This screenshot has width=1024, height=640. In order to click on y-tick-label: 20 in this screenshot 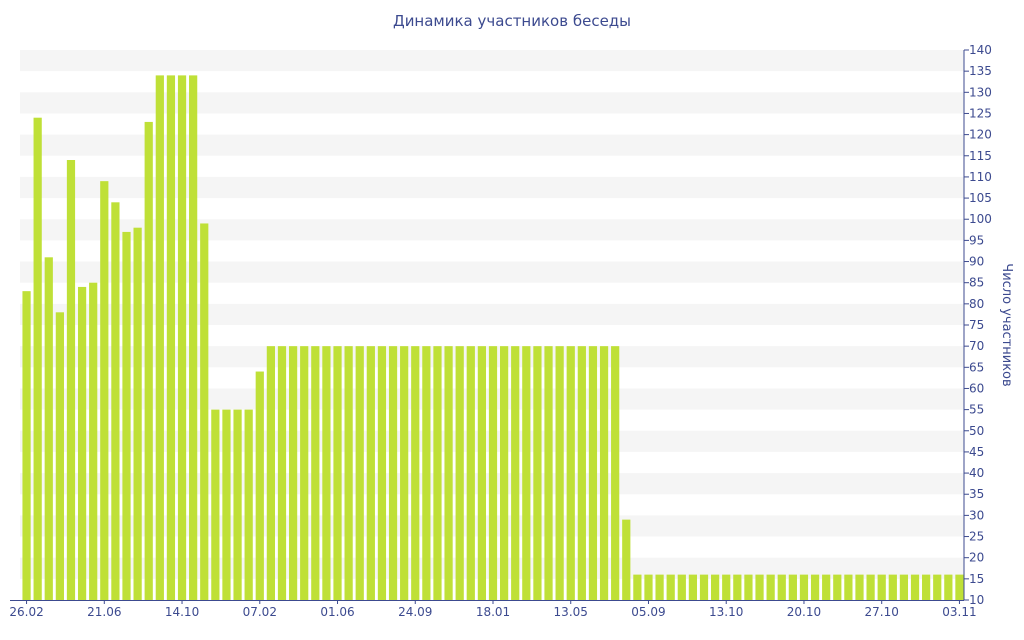, I will do `click(976, 558)`.